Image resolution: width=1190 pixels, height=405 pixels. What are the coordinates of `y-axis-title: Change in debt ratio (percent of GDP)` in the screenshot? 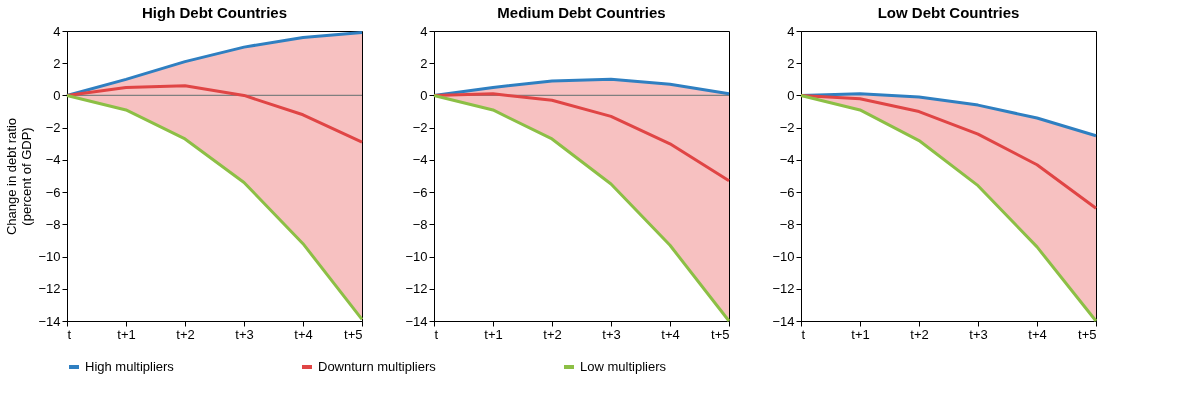 It's located at (19, 176).